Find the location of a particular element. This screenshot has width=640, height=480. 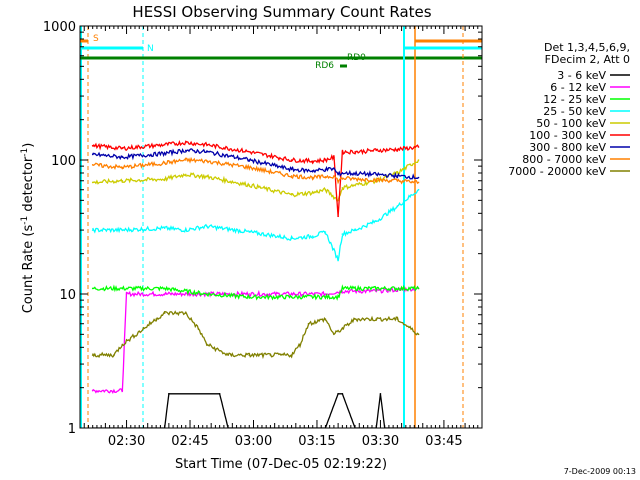

x-axis-label: Start Time (07-Dec-05 02:19:22) is located at coordinates (281, 464).